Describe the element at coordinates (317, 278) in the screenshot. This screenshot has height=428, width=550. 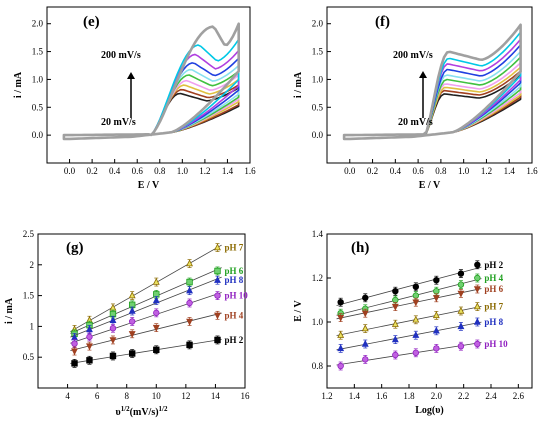
I see `y-tick-label: 1.2` at that location.